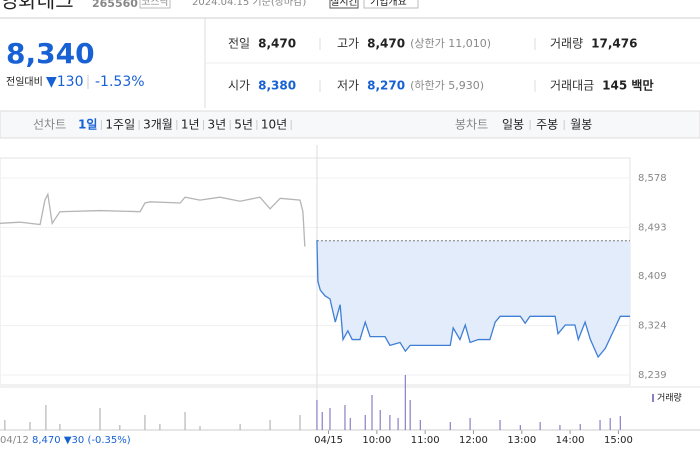 The height and width of the screenshot is (450, 700). Describe the element at coordinates (652, 227) in the screenshot. I see `y-tick-label: 8,493` at that location.